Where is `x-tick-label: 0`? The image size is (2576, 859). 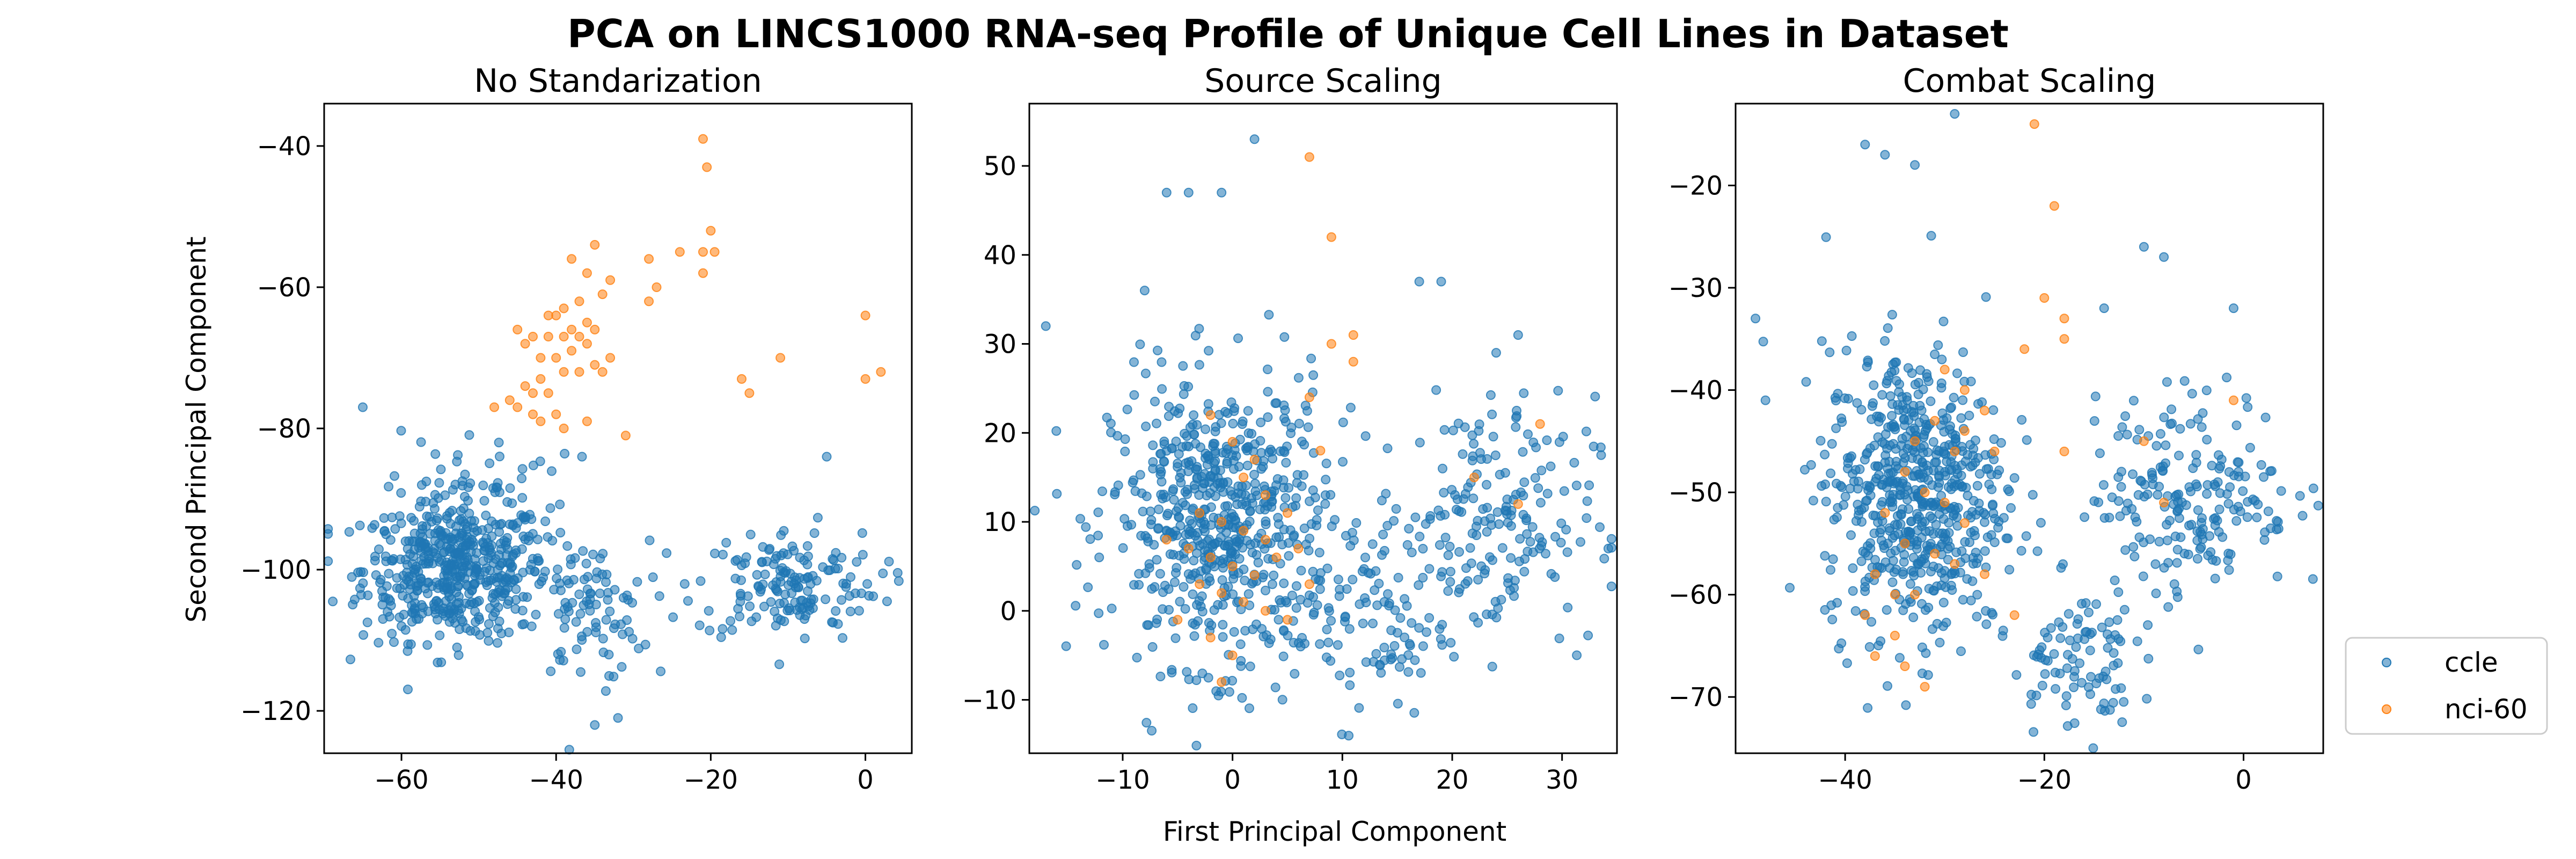
x-tick-label: 0 is located at coordinates (2243, 780).